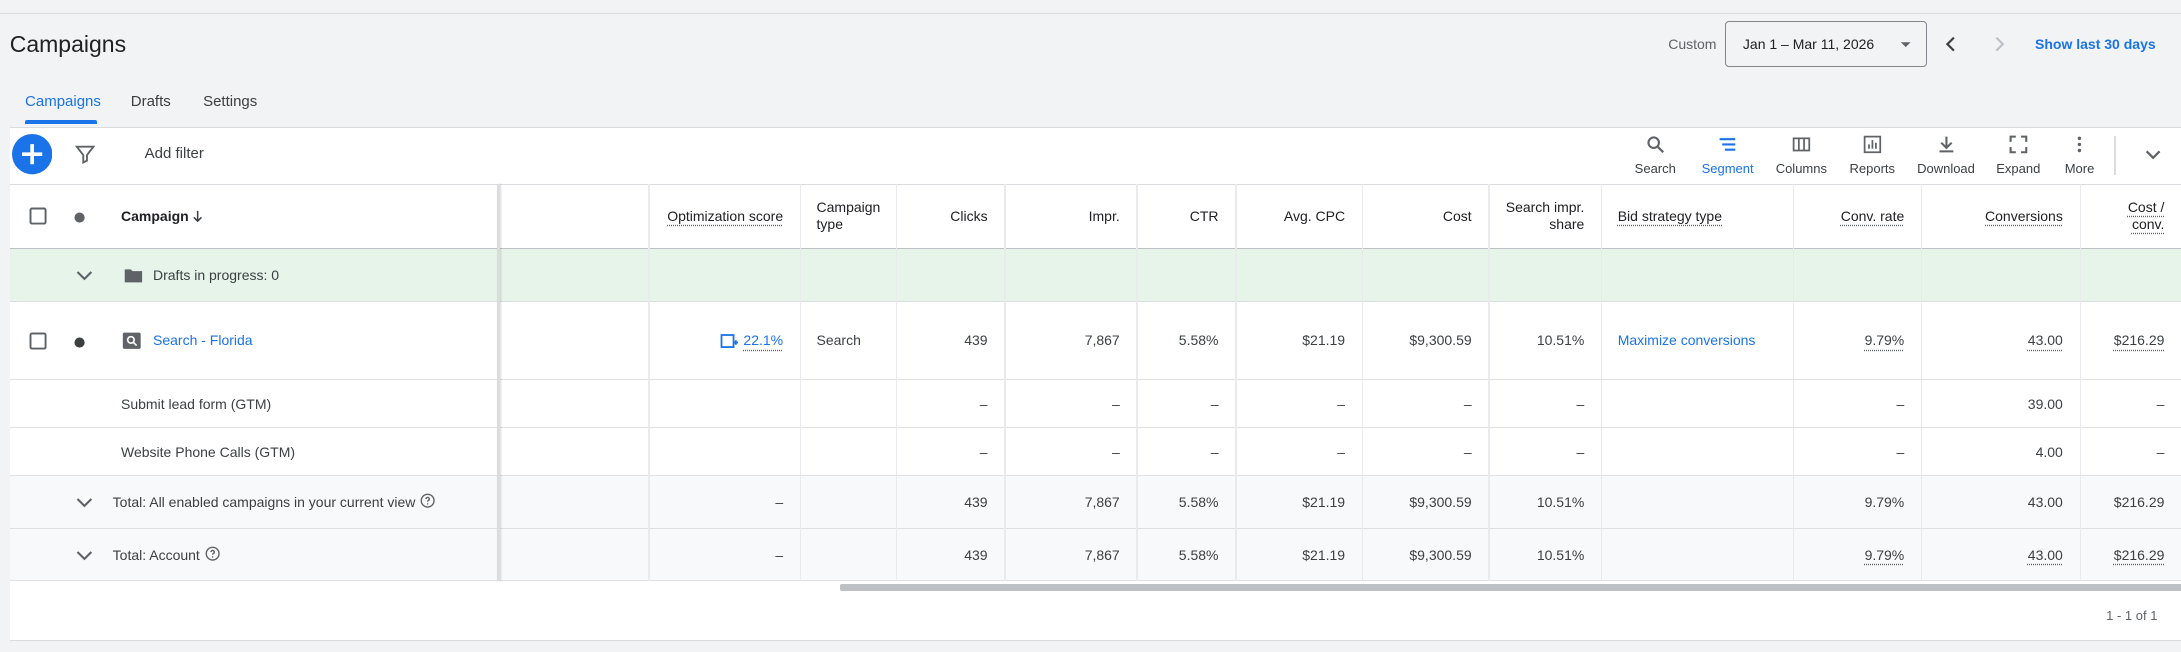 Image resolution: width=2181 pixels, height=652 pixels. What do you see at coordinates (763, 340) in the screenshot?
I see `table-cell: 22.1%` at bounding box center [763, 340].